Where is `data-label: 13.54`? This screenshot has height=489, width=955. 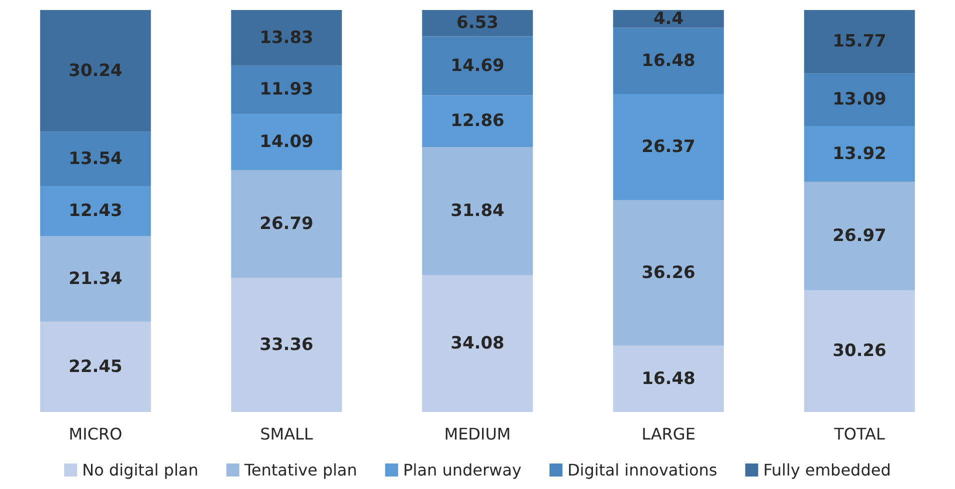
data-label: 13.54 is located at coordinates (95, 158).